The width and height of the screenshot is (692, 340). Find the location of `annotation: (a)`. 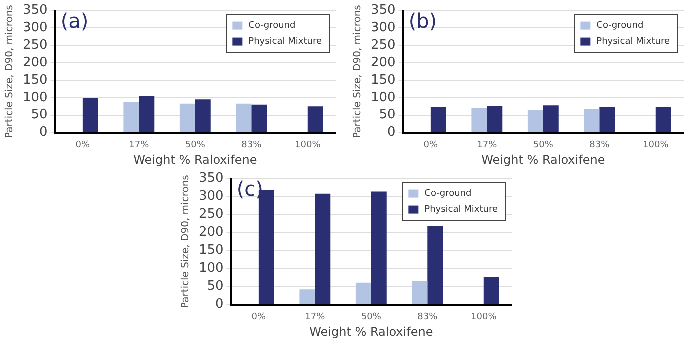

annotation: (a) is located at coordinates (74, 21).